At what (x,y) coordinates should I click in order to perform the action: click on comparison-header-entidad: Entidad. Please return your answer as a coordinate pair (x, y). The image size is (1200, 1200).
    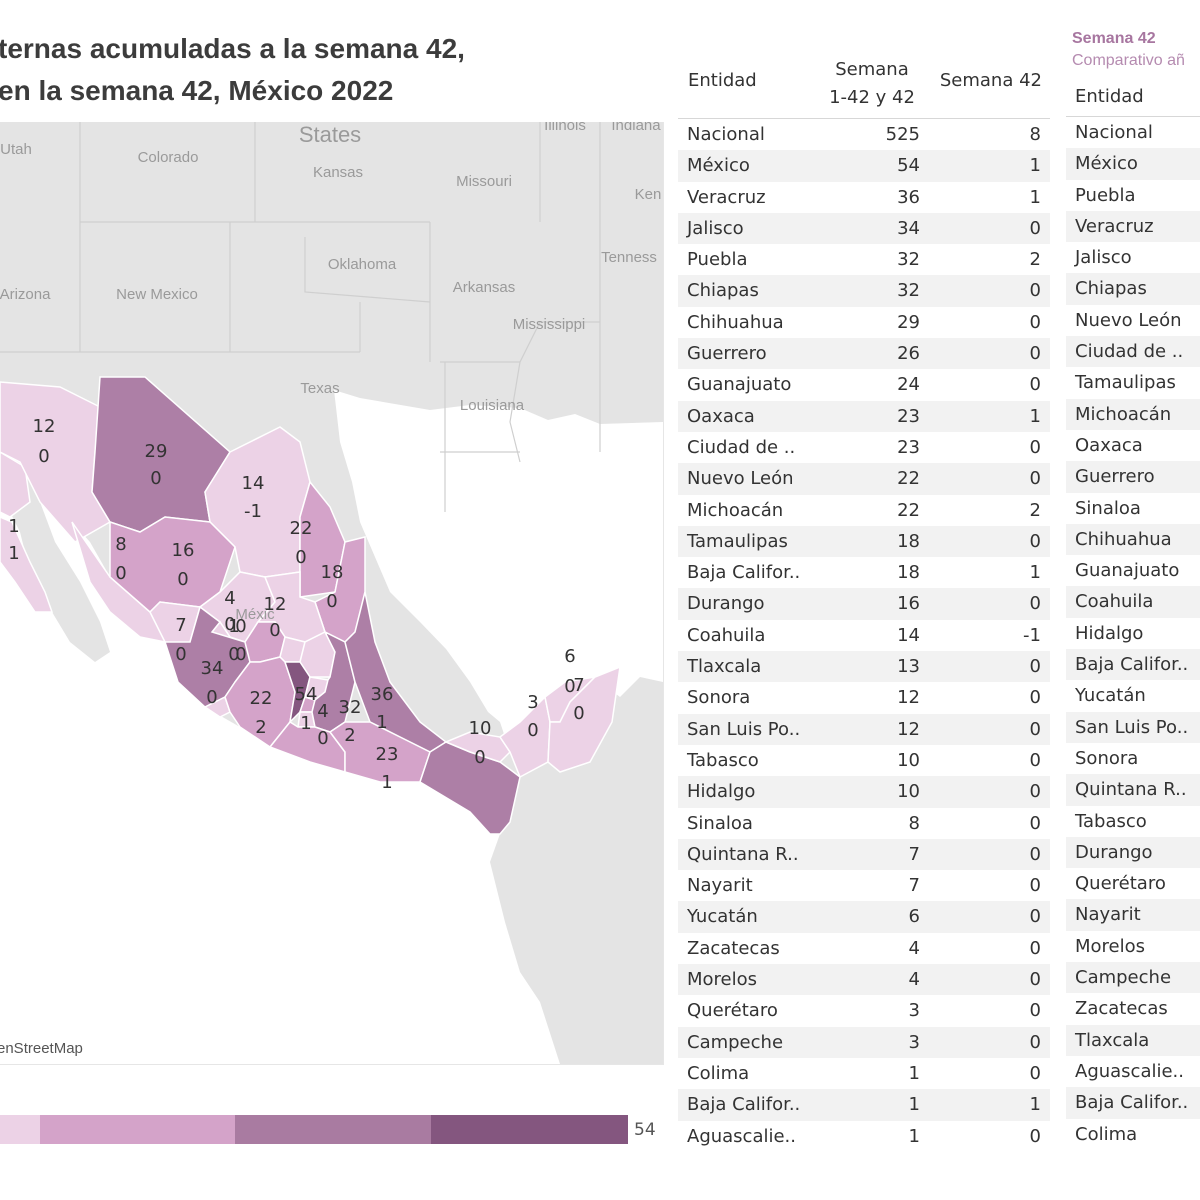
    Looking at the image, I should click on (1109, 96).